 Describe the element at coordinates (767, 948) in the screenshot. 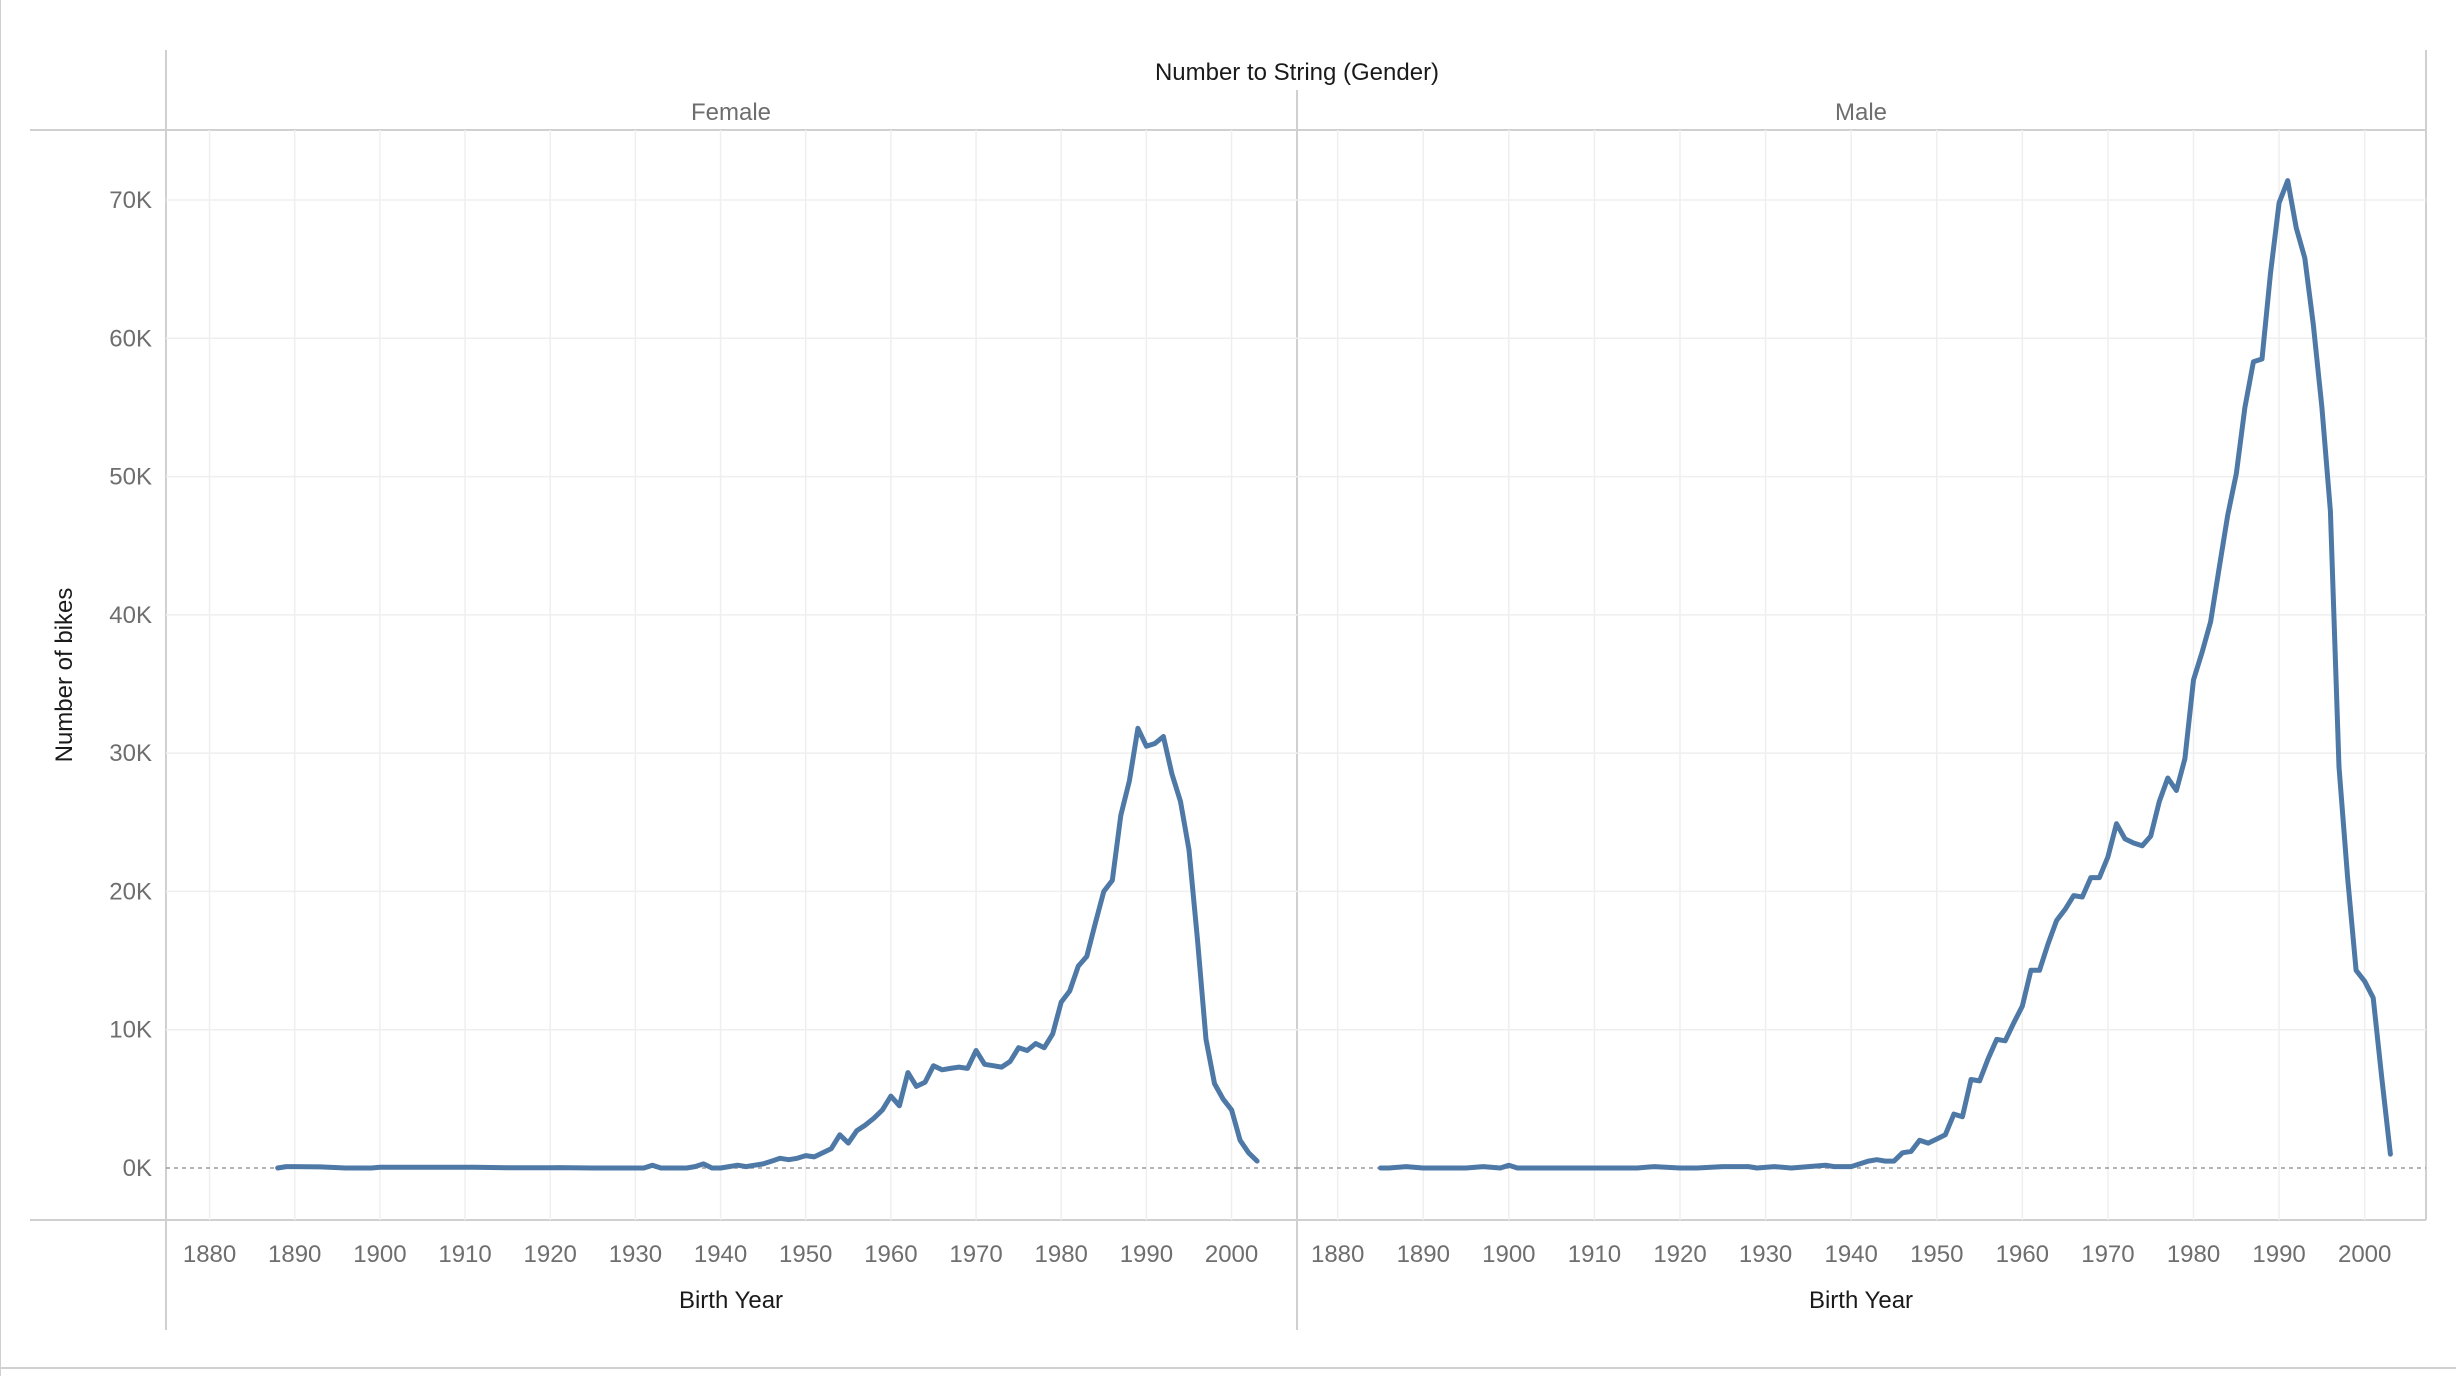

I see `series-line-female` at that location.